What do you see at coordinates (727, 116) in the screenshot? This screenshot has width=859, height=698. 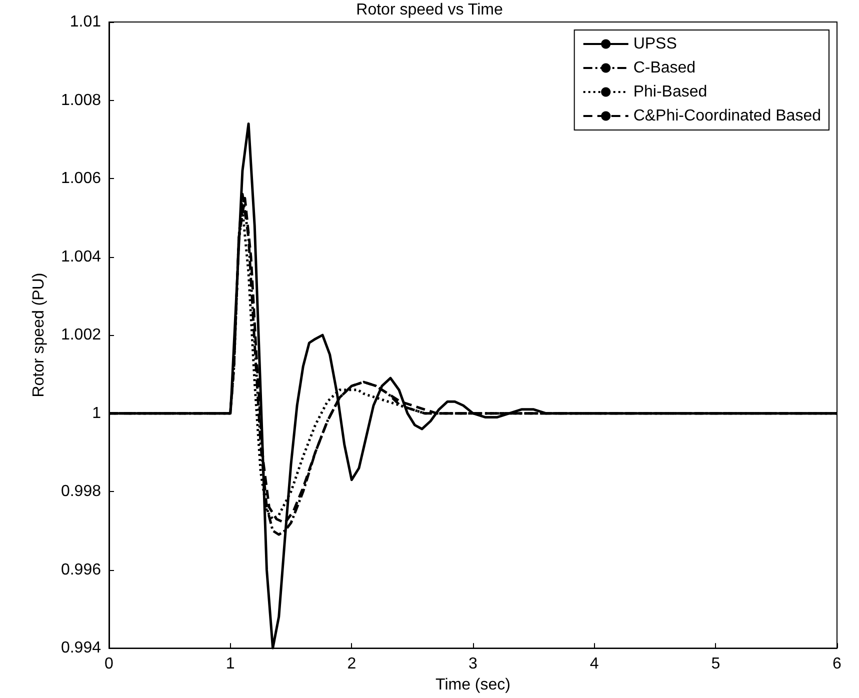 I see `legend-label: C&Phi-Coordinated Based` at bounding box center [727, 116].